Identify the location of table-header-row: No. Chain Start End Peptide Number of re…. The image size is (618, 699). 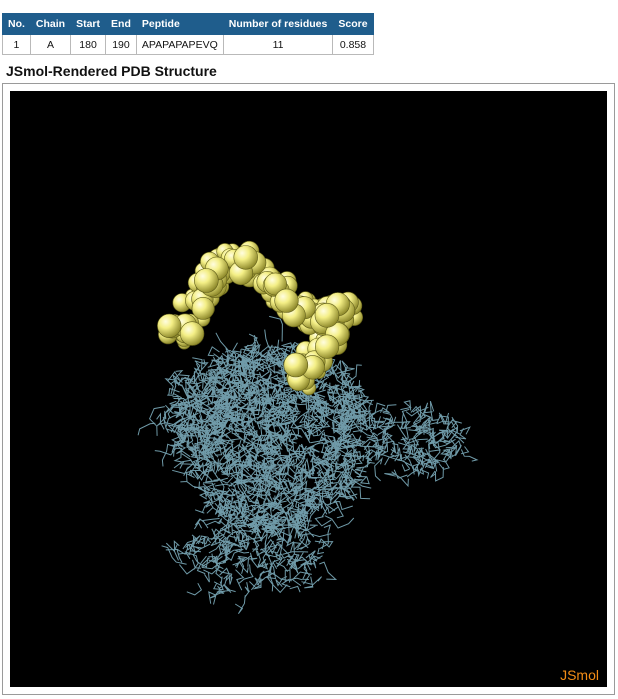
(188, 24).